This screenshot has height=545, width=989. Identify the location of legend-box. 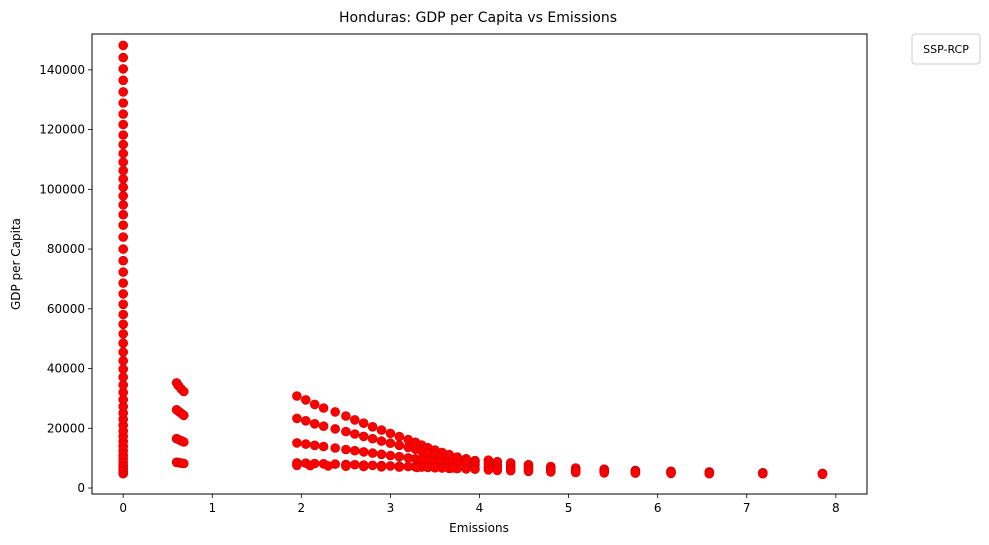
(946, 49).